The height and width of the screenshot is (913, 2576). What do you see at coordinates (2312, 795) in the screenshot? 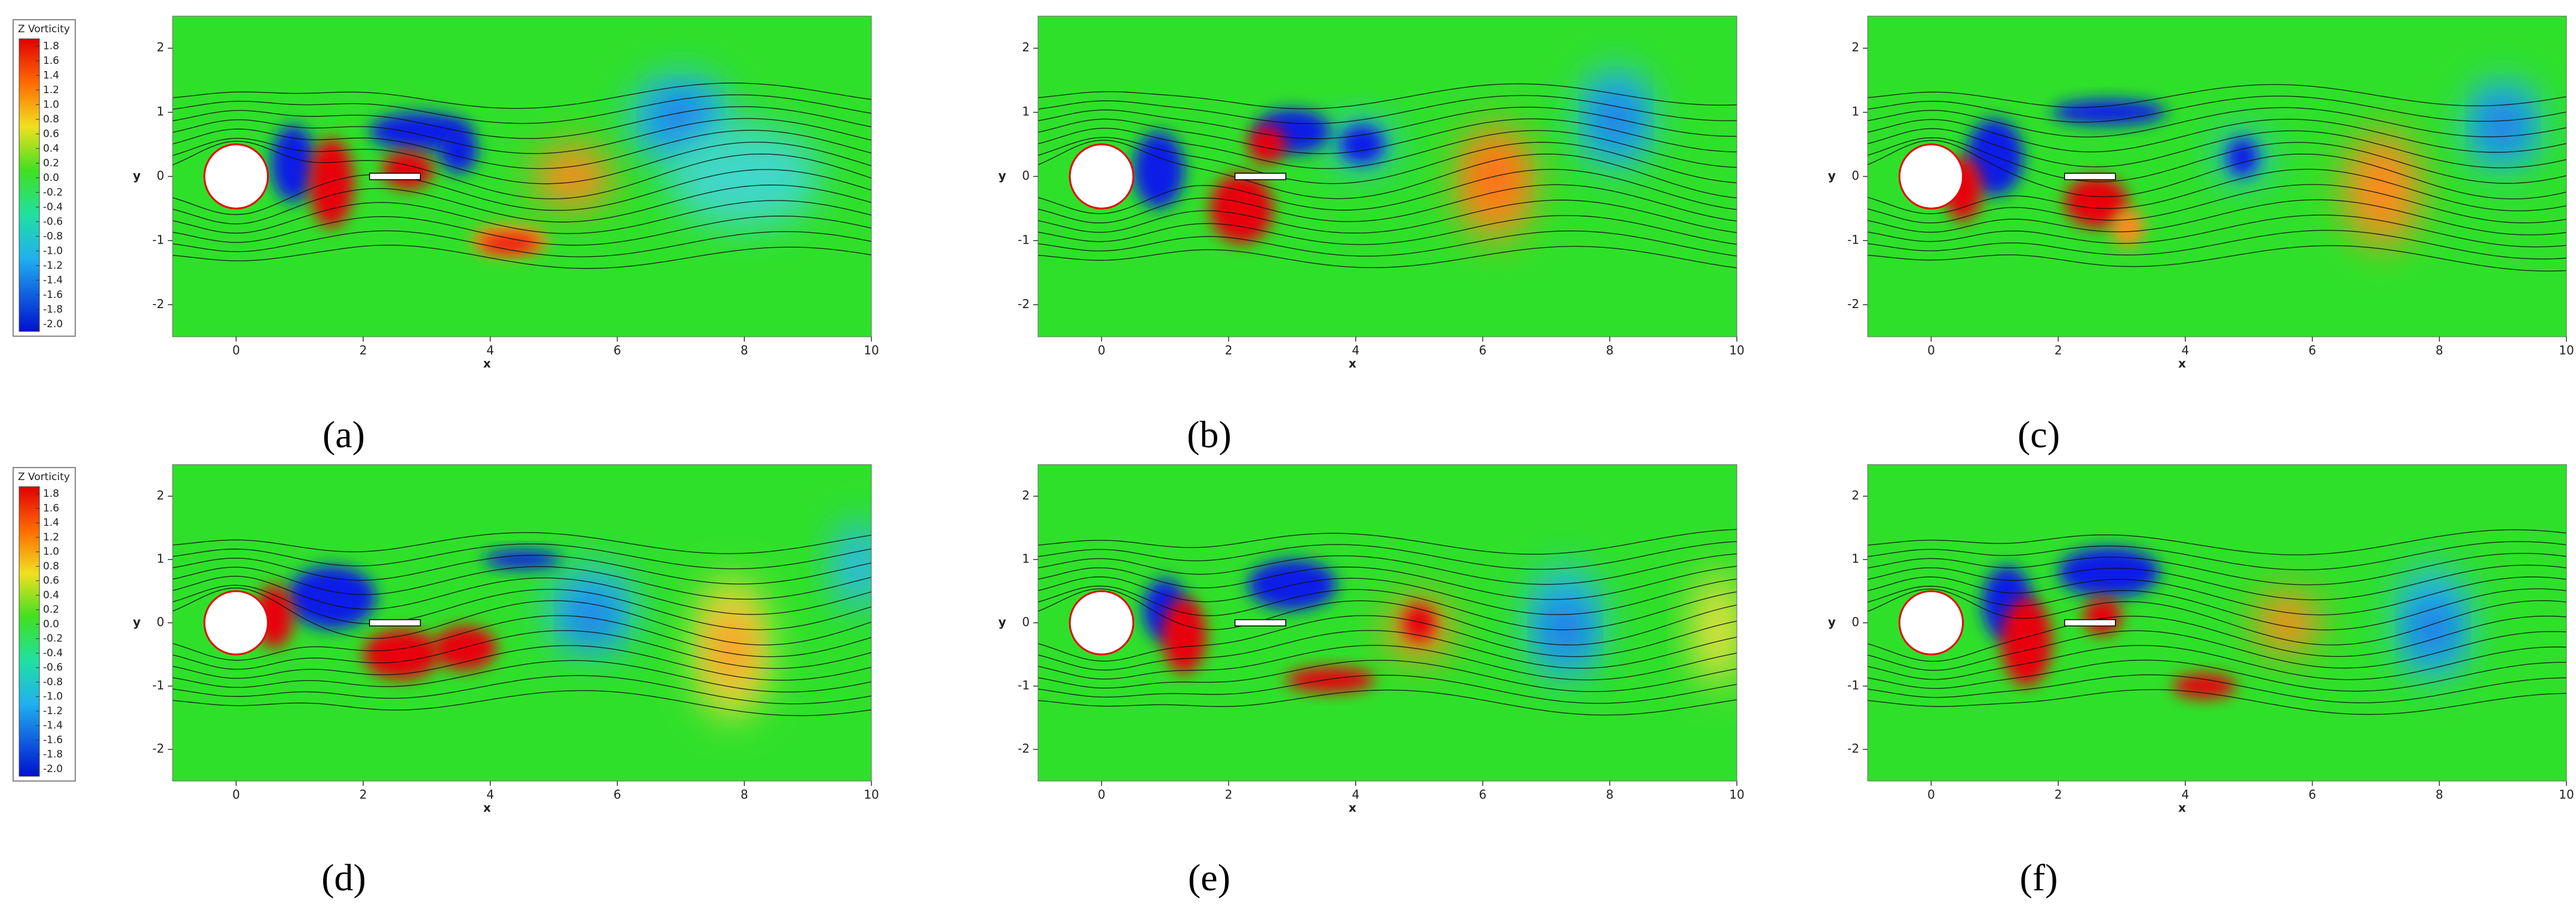
I see `x-tick-label: 6` at bounding box center [2312, 795].